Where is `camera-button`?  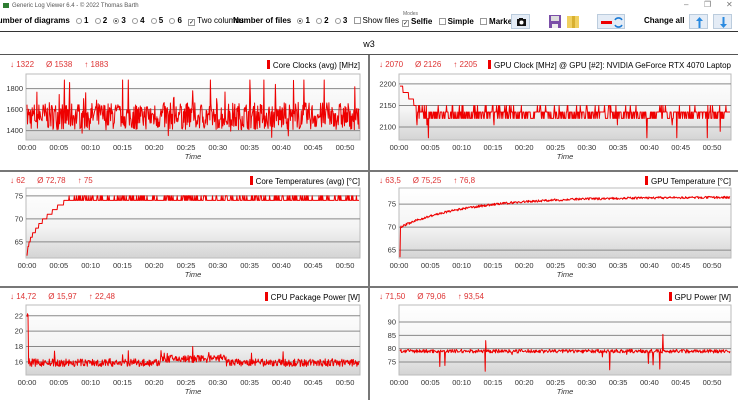
camera-button is located at coordinates (520, 21).